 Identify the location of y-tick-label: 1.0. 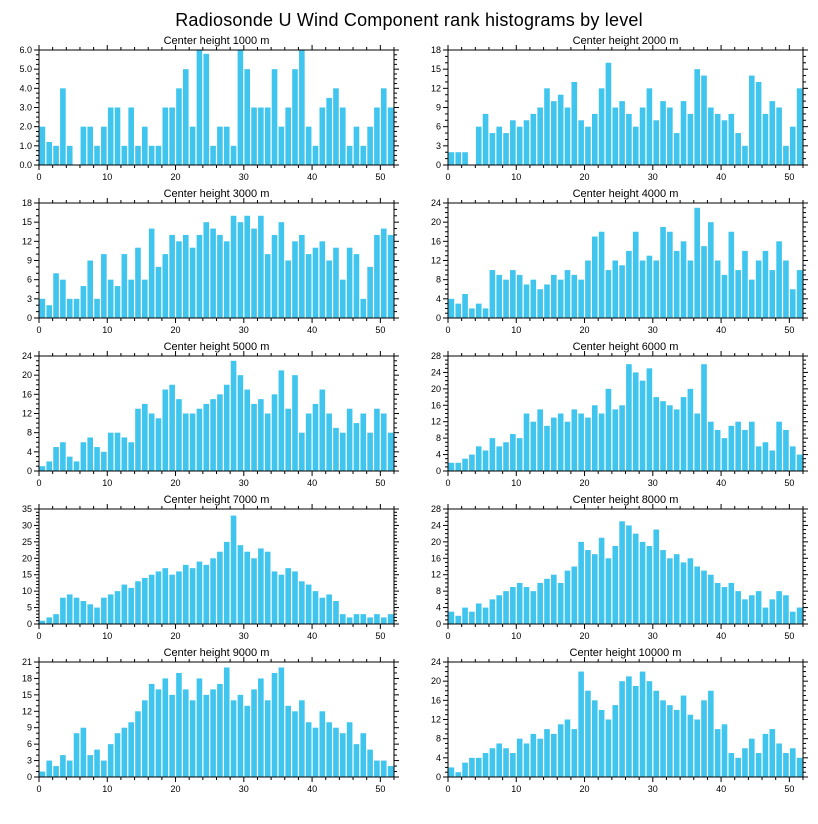
(25, 146).